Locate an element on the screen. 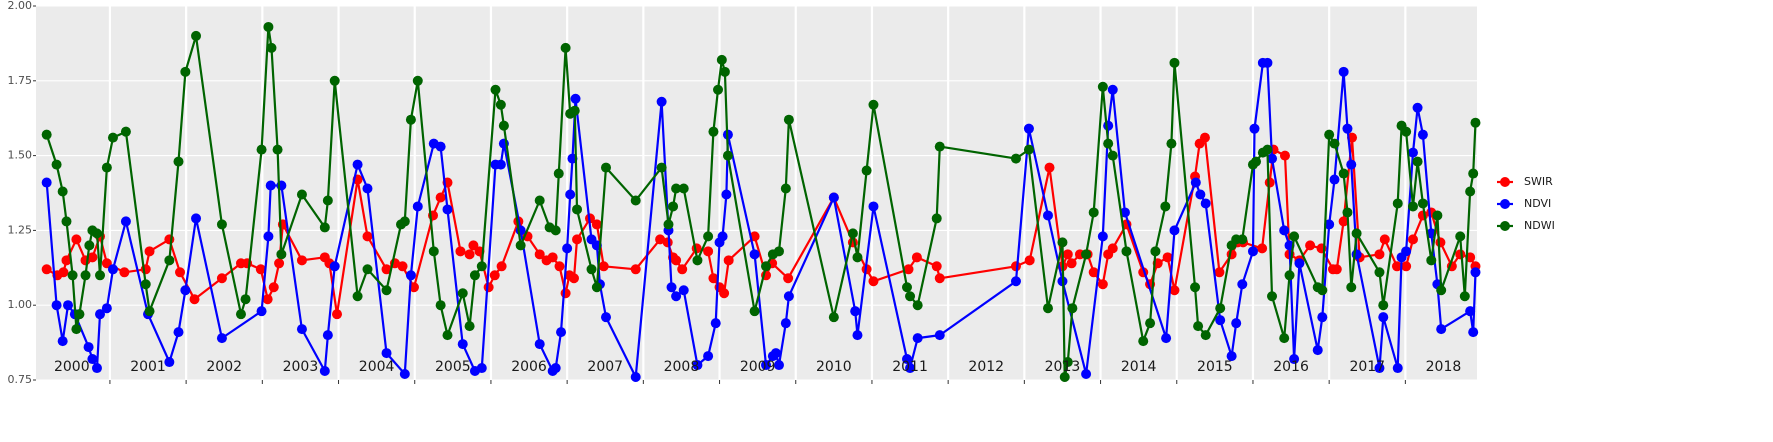 The image size is (1773, 442). year-label: 2016 is located at coordinates (1291, 367).